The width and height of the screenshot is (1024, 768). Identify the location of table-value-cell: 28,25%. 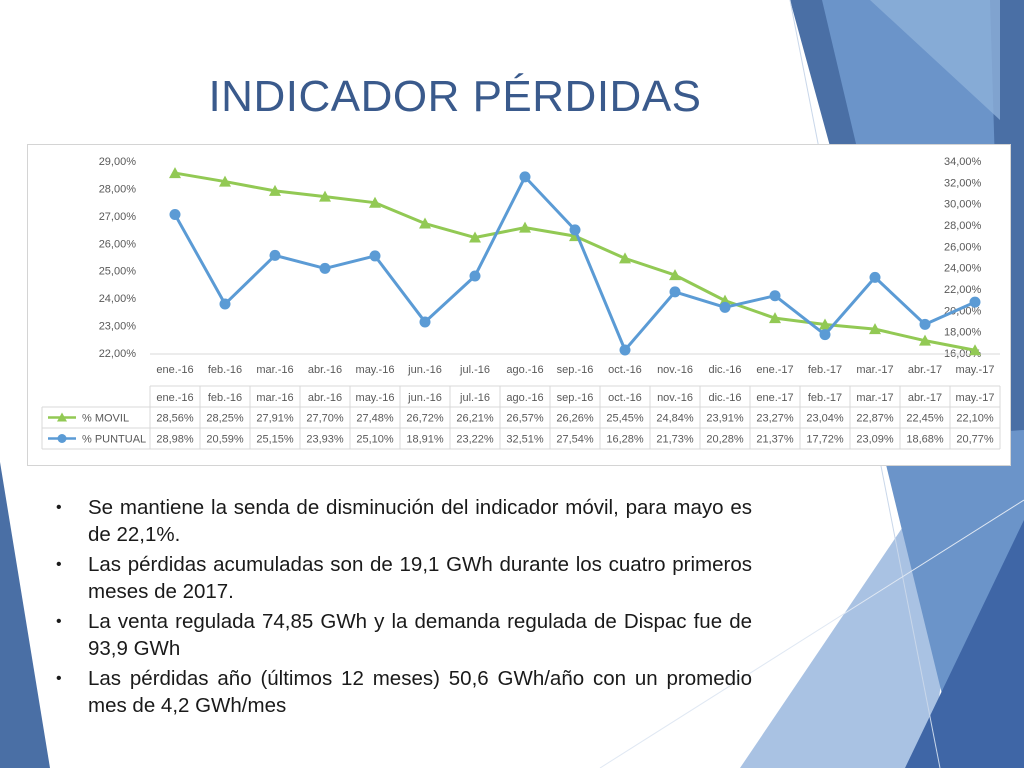
(225, 419).